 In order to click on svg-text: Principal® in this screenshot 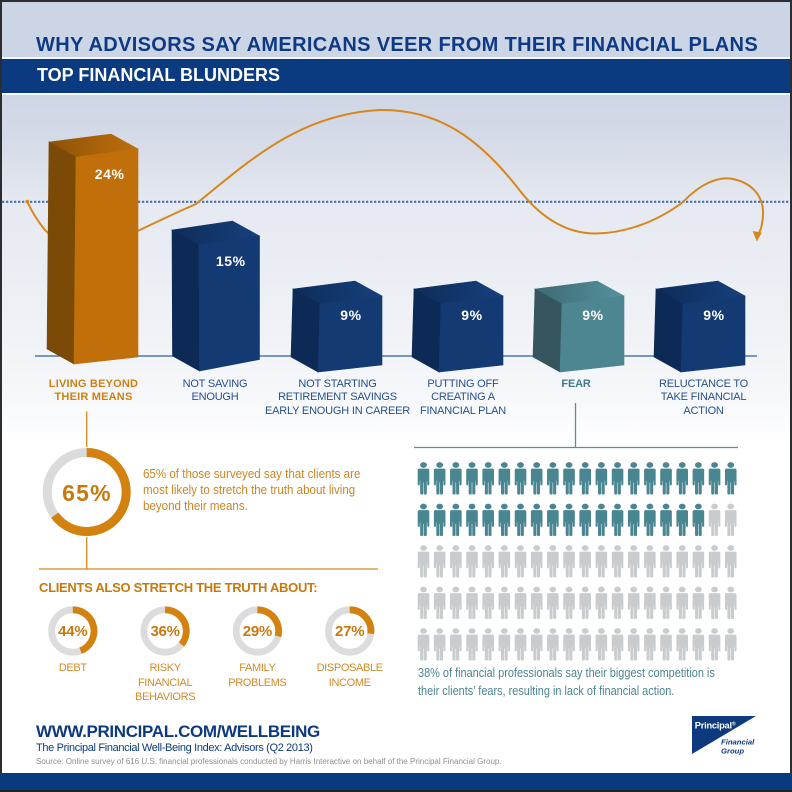, I will do `click(715, 725)`.